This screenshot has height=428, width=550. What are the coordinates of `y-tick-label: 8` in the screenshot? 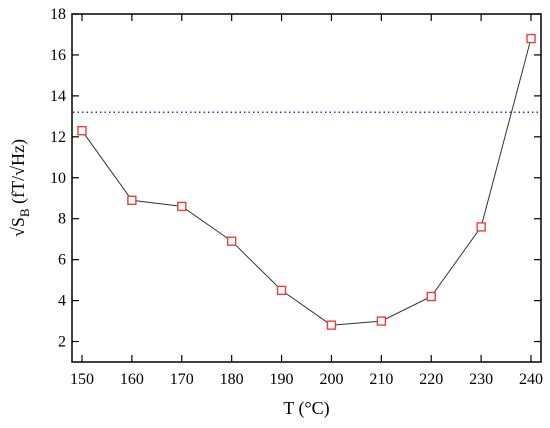 It's located at (62, 219).